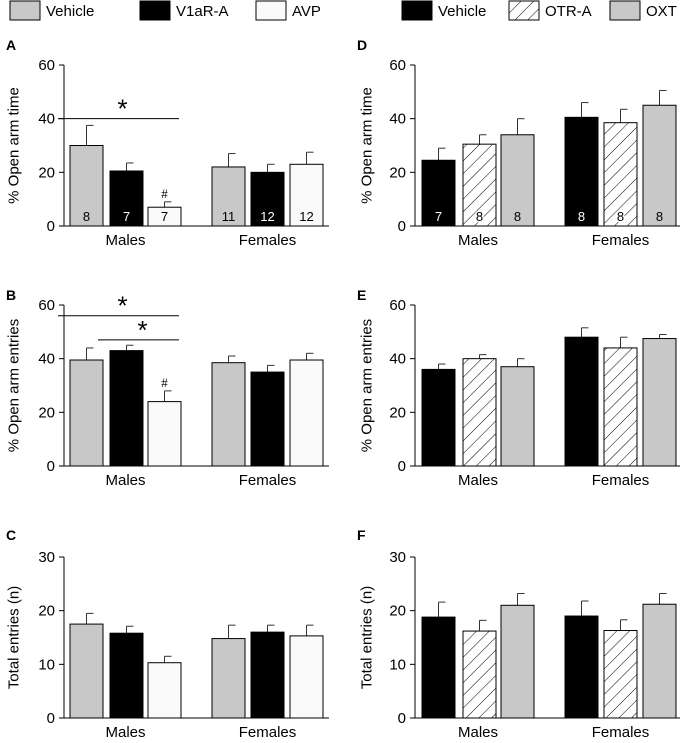 Image resolution: width=680 pixels, height=743 pixels. I want to click on n-label: 7, so click(438, 216).